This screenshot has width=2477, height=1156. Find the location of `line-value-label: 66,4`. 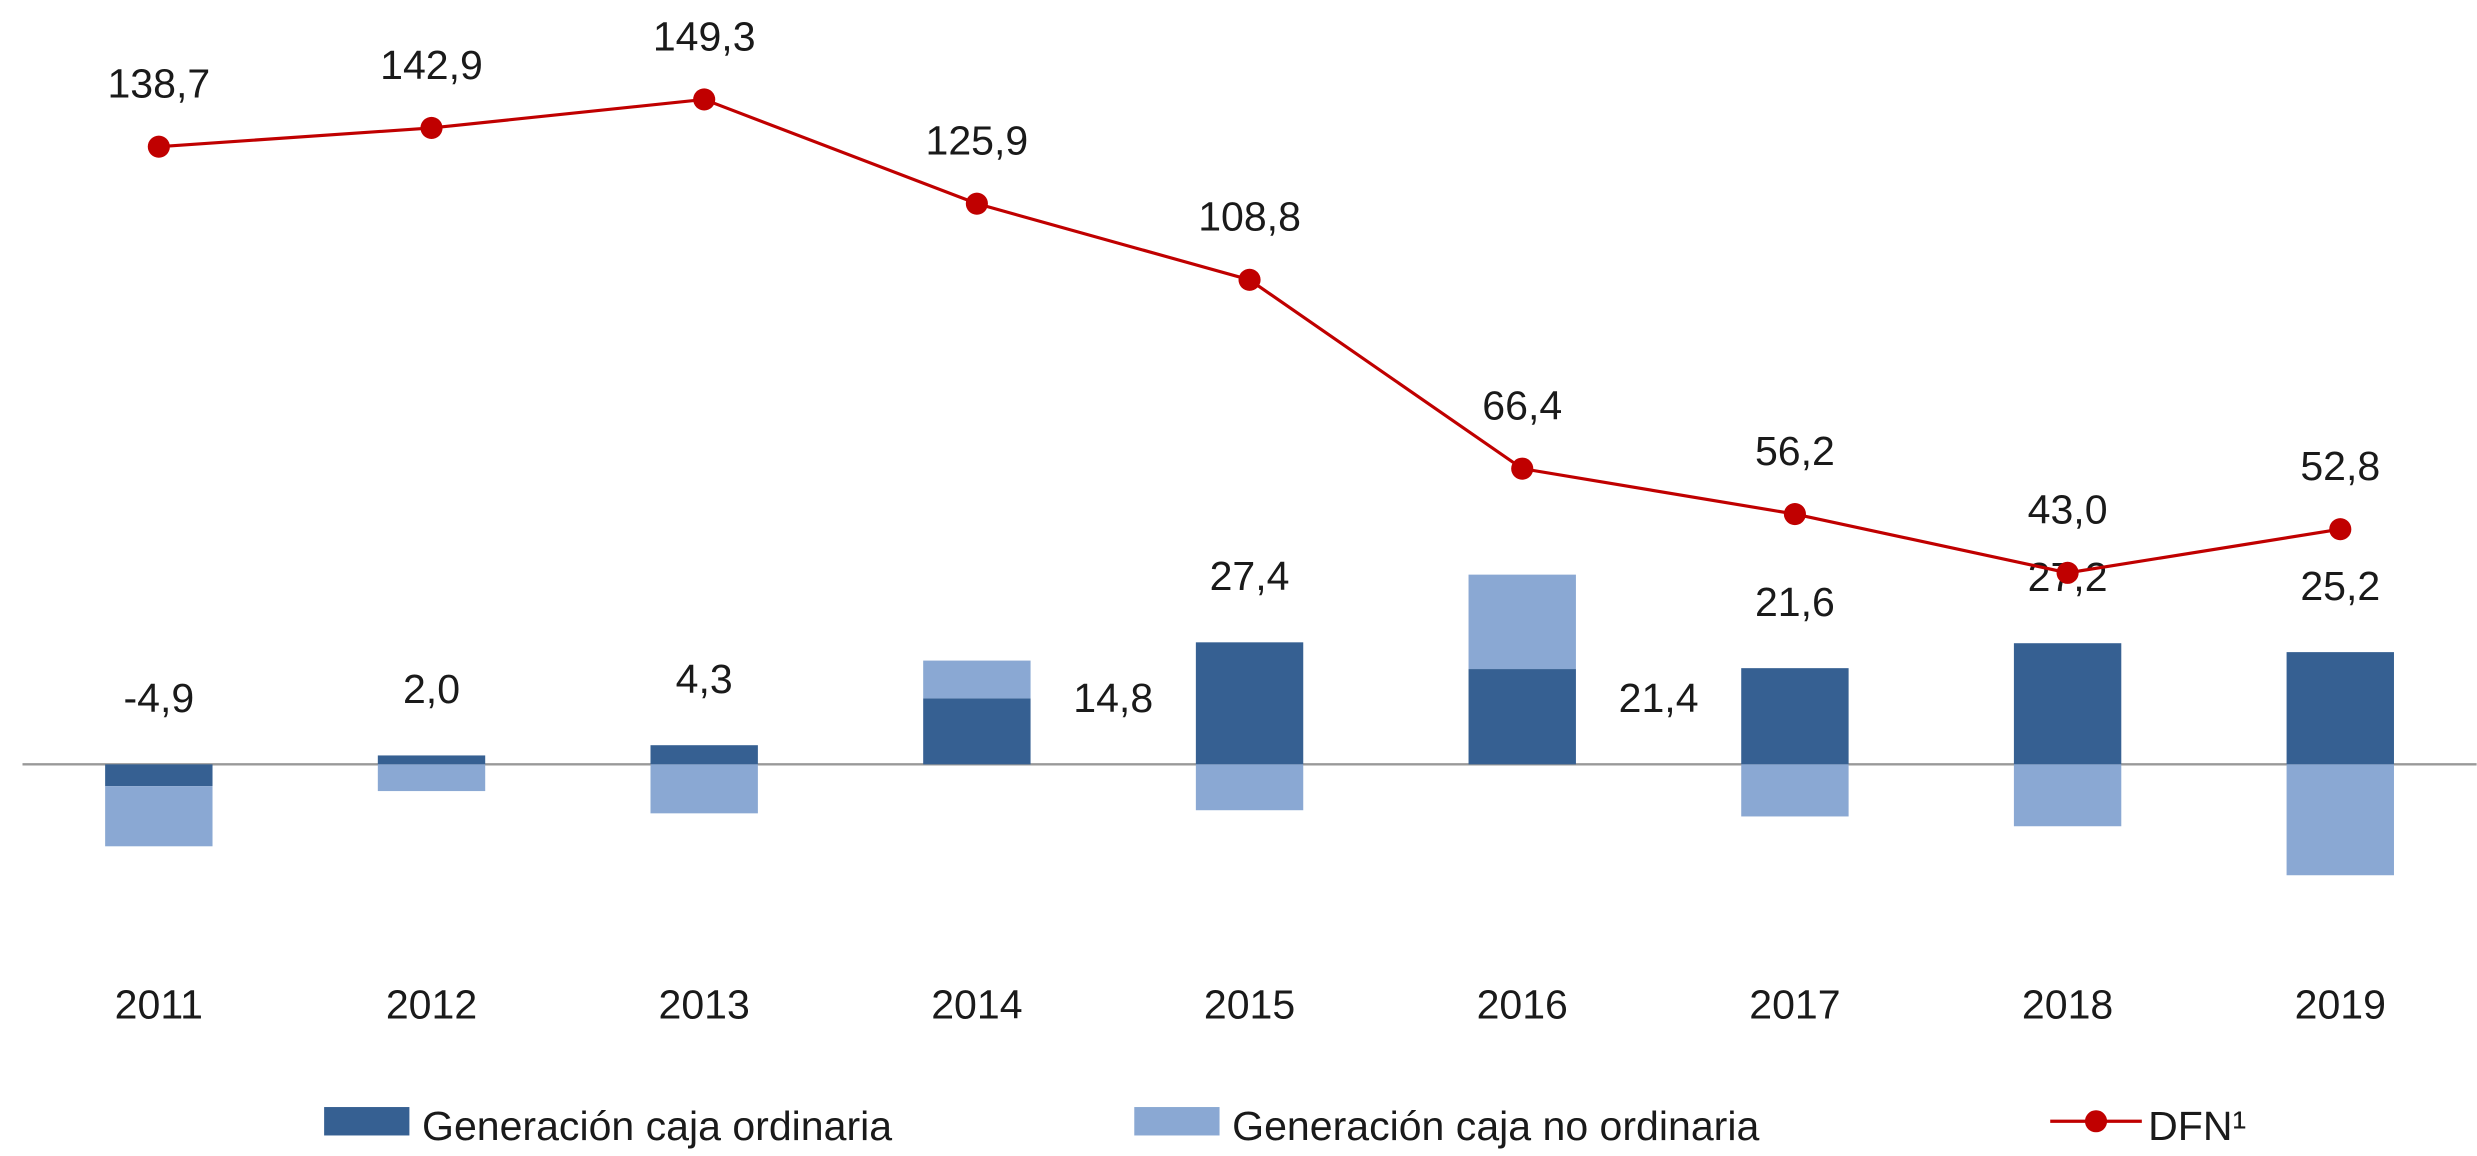

line-value-label: 66,4 is located at coordinates (1522, 405).